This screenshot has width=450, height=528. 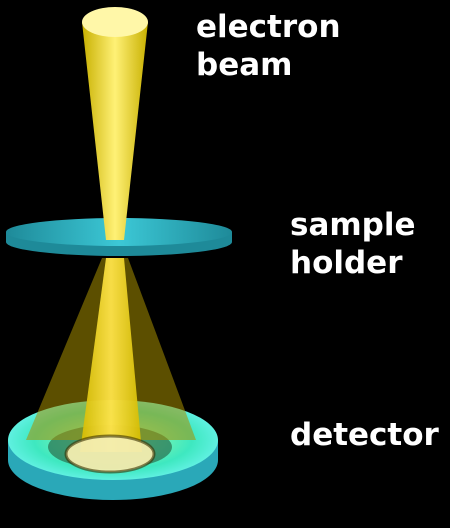 I want to click on electron-beam, so click(x=115, y=131).